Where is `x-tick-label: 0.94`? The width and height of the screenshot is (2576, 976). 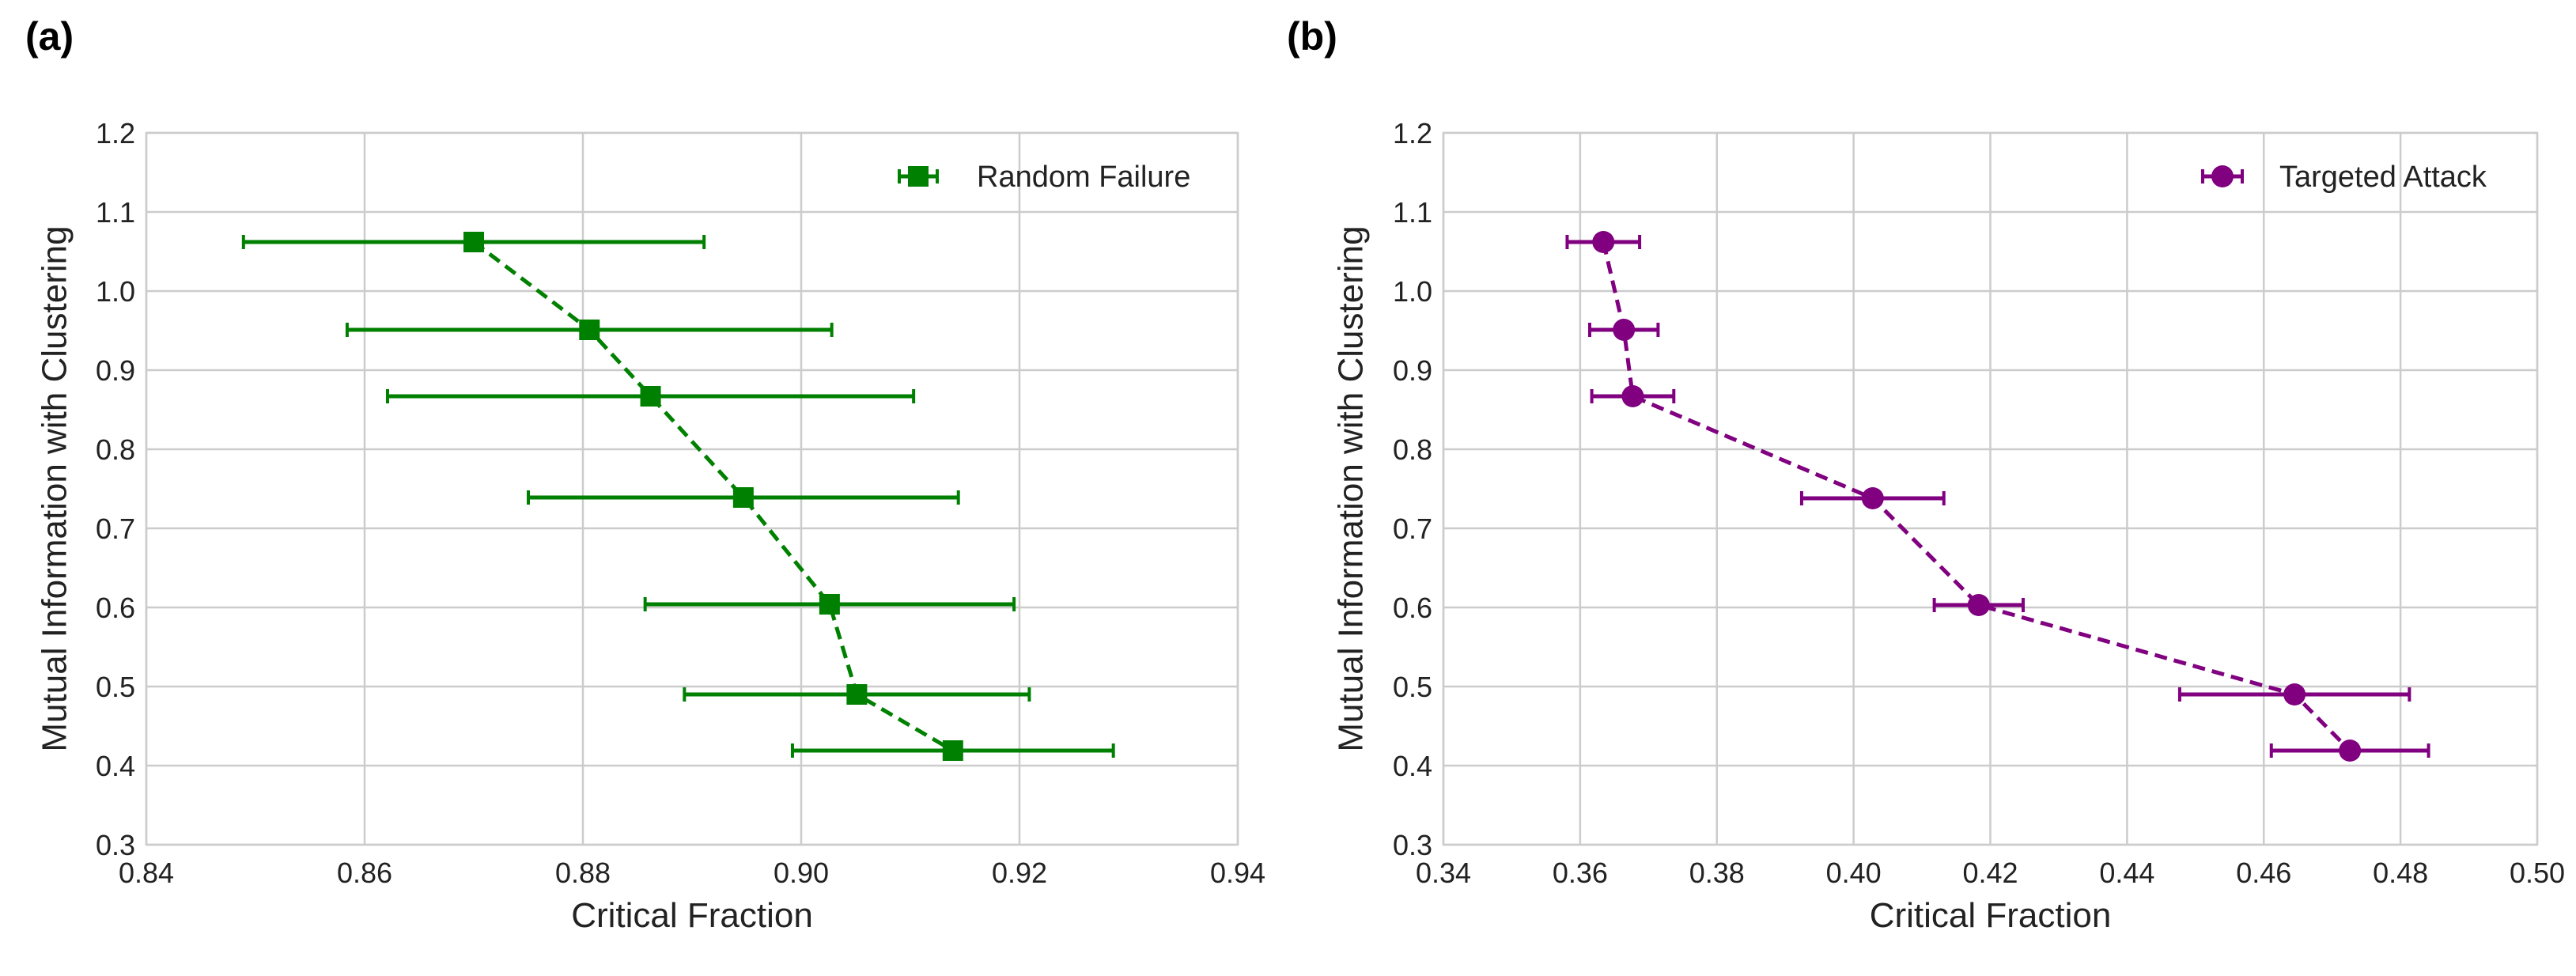 x-tick-label: 0.94 is located at coordinates (1237, 873).